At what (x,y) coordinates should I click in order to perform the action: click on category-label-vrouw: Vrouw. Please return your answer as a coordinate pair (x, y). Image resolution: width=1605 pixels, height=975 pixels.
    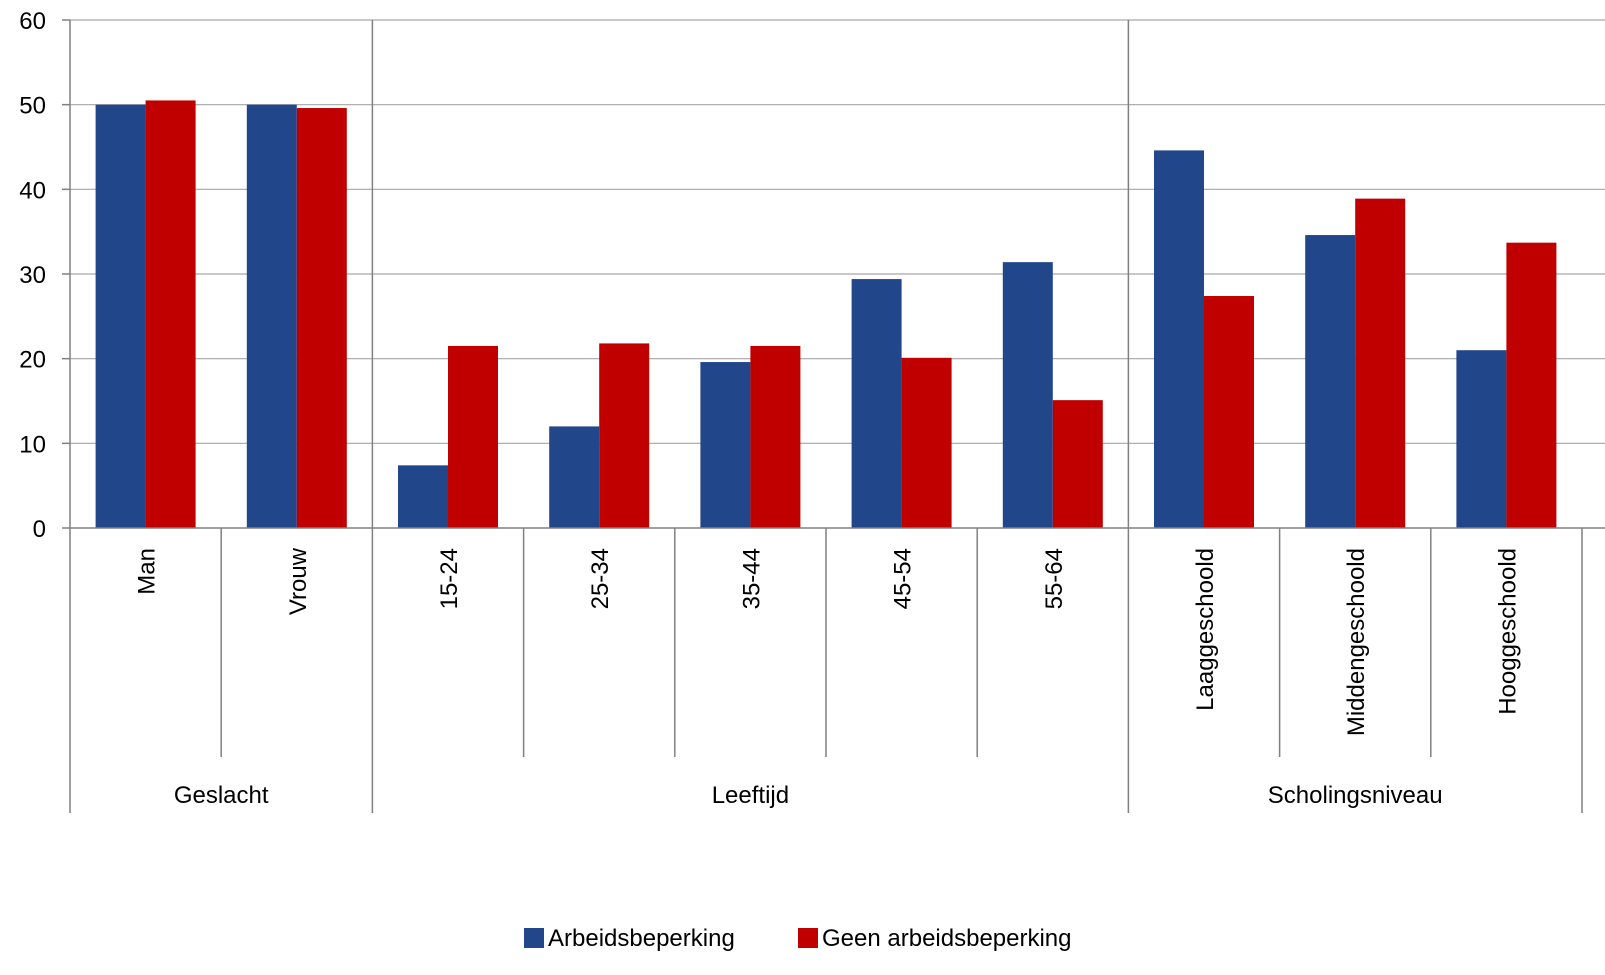
    Looking at the image, I should click on (298, 581).